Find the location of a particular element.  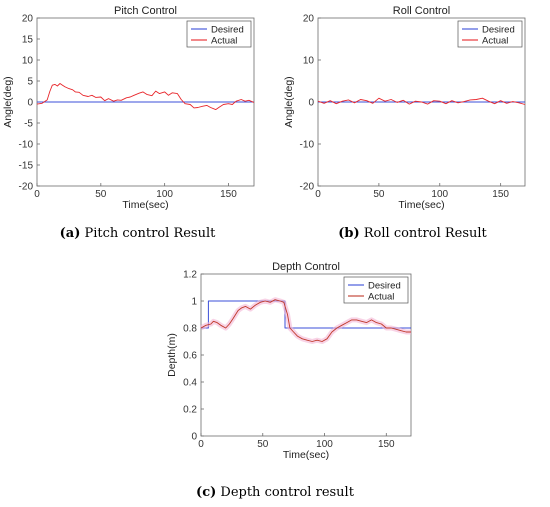

caption-pitch: (a) Pitch control Result is located at coordinates (137, 233).